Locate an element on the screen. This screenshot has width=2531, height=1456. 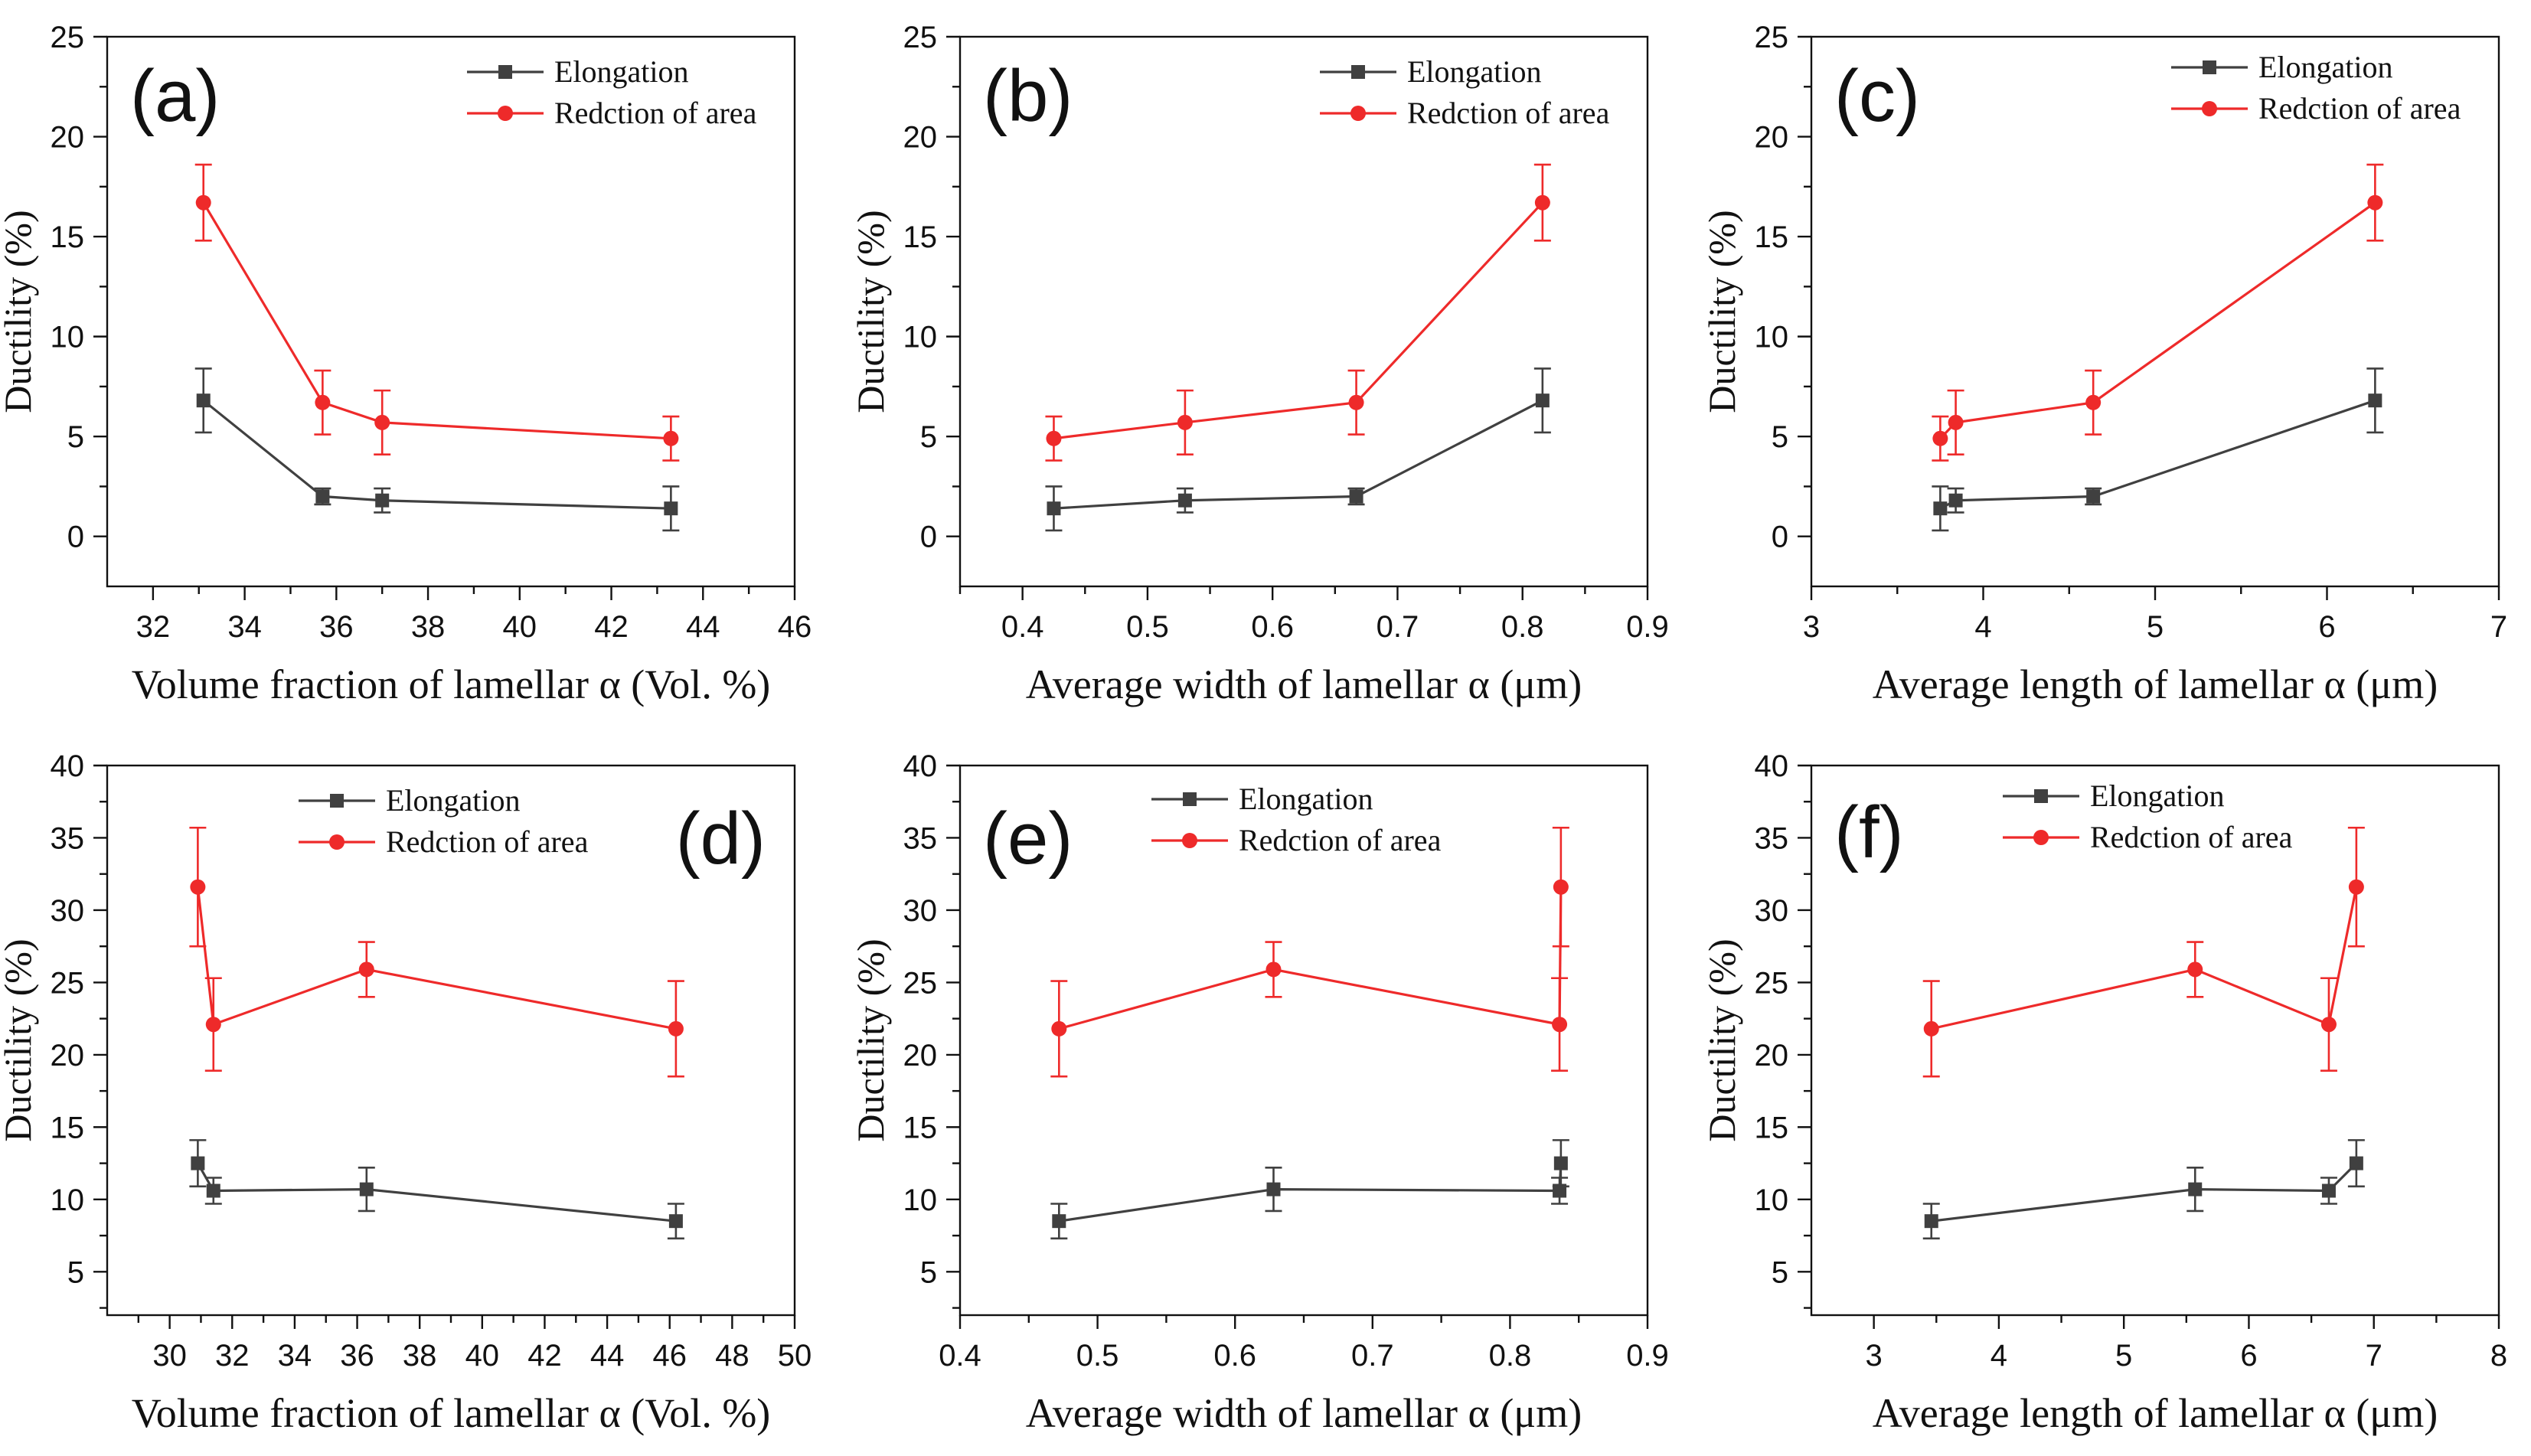
legend: Elongation Redction of area is located at coordinates (2316, 88).